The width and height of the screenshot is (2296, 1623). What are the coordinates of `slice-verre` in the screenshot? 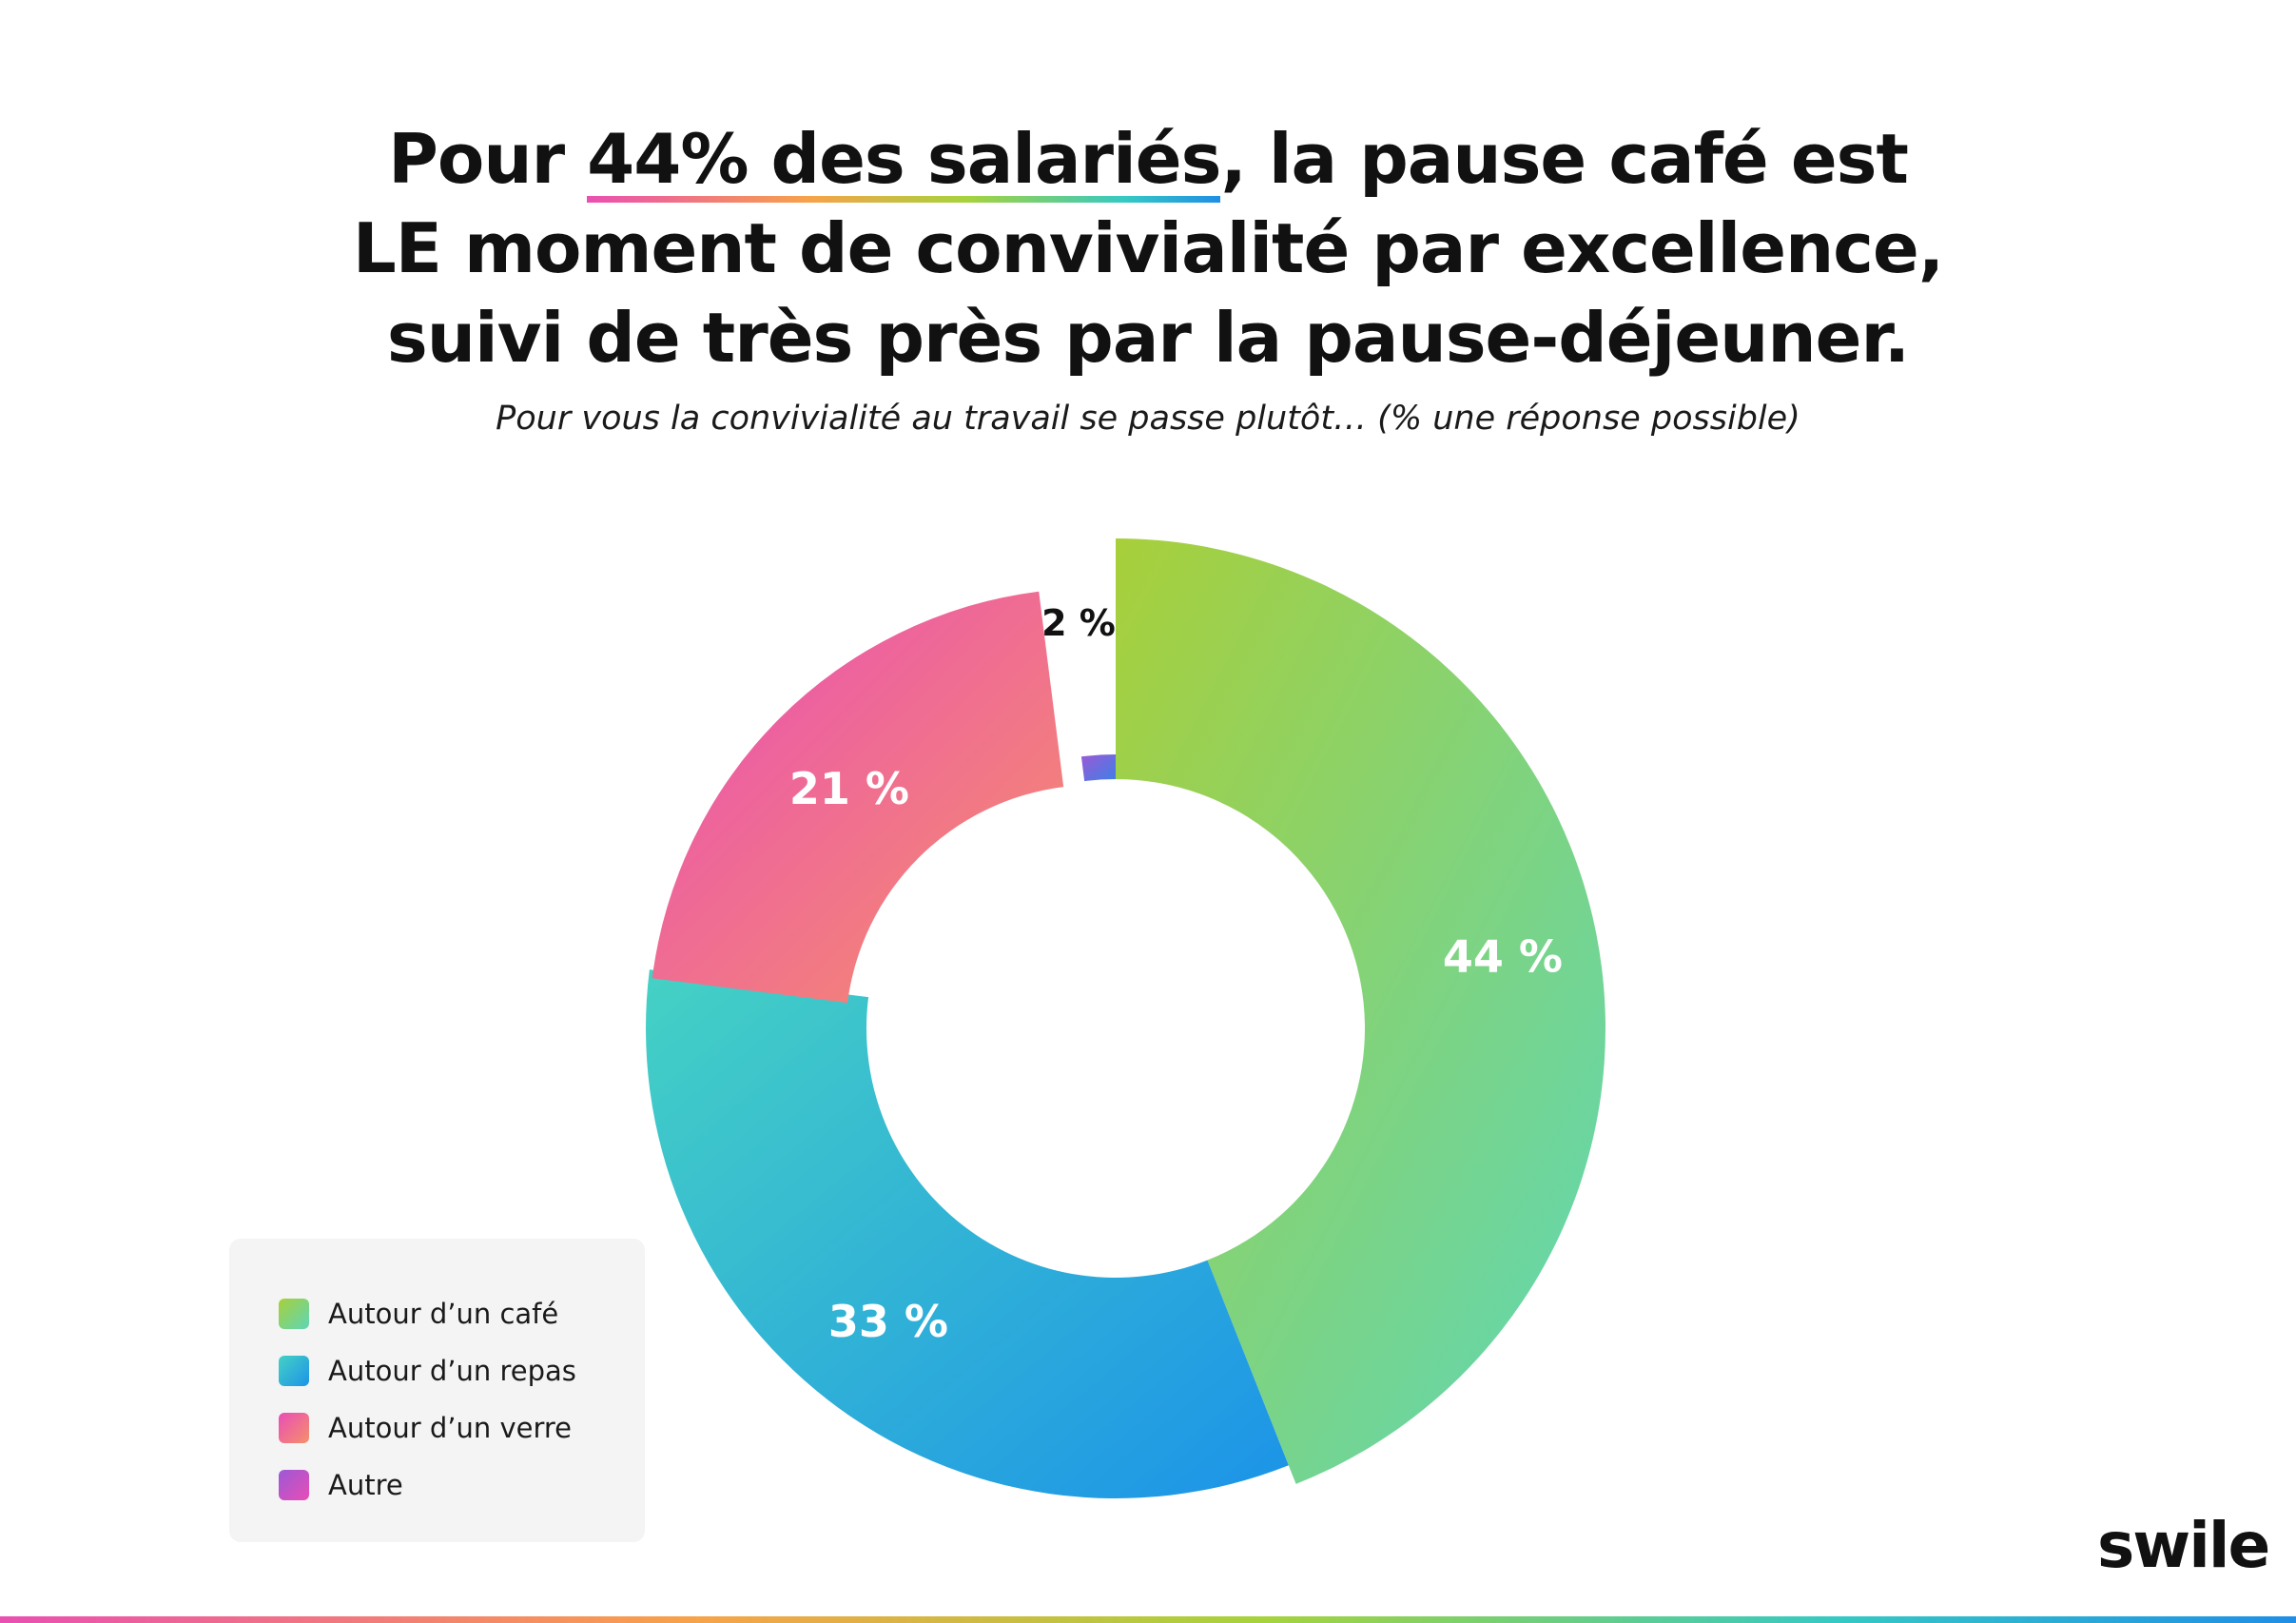 It's located at (858, 797).